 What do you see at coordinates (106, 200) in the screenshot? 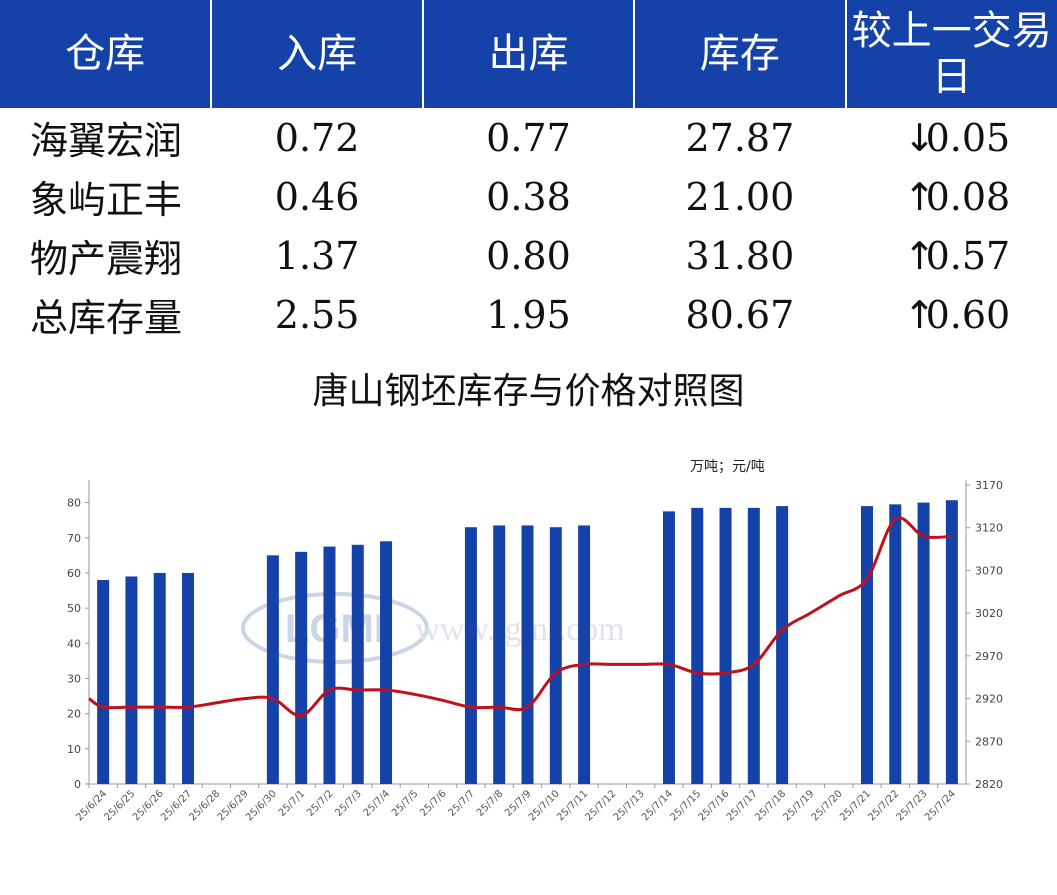
I see `cell-name: 象屿正丰` at bounding box center [106, 200].